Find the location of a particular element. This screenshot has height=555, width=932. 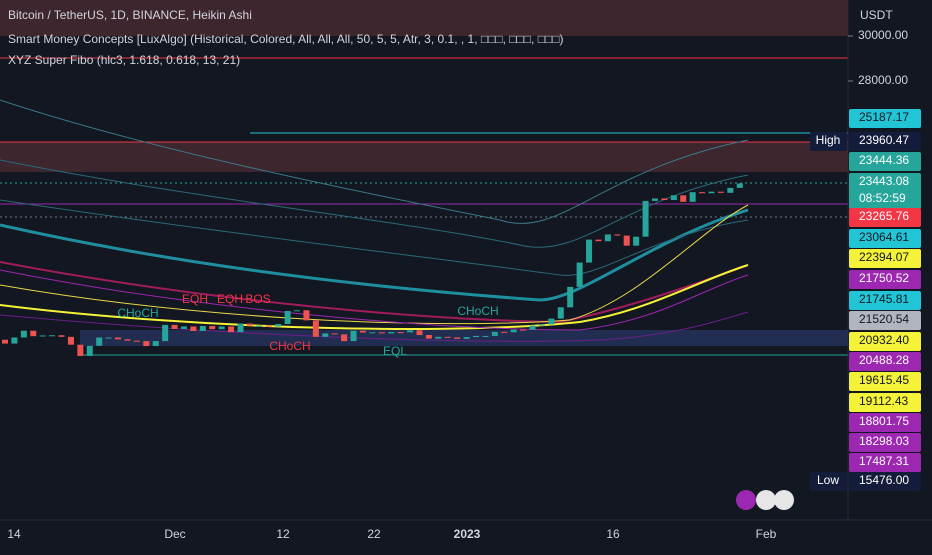

x-tick-label: 14 is located at coordinates (14, 534).